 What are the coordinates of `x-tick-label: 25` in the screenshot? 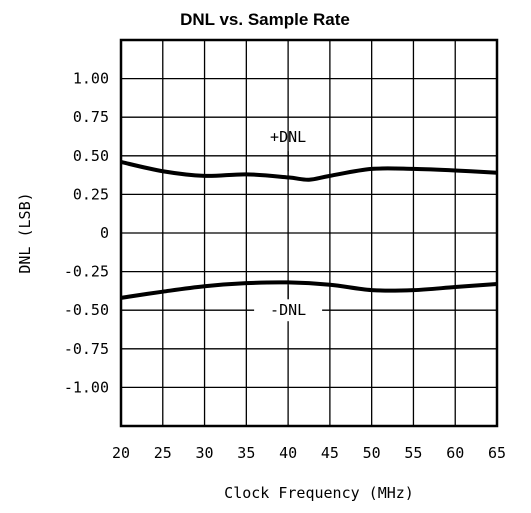 It's located at (163, 453).